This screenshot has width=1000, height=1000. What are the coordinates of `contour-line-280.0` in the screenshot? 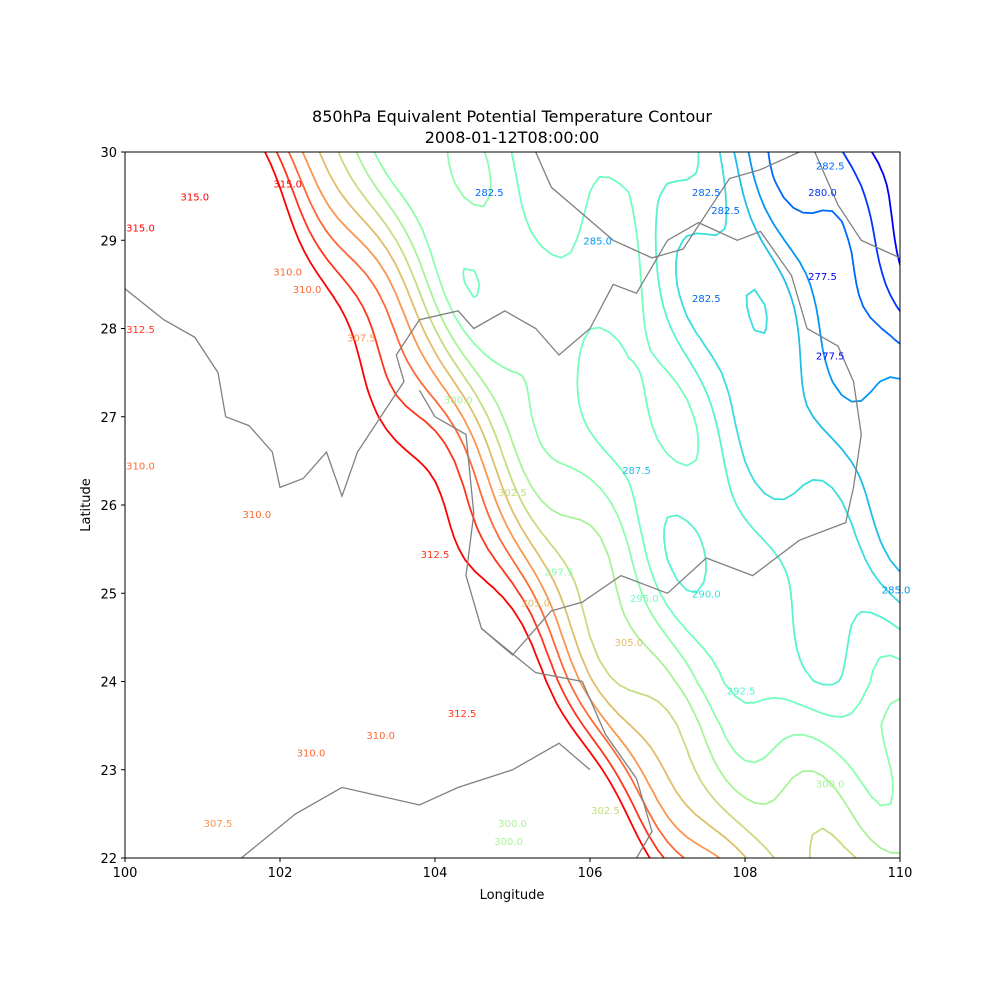 It's located at (871, 232).